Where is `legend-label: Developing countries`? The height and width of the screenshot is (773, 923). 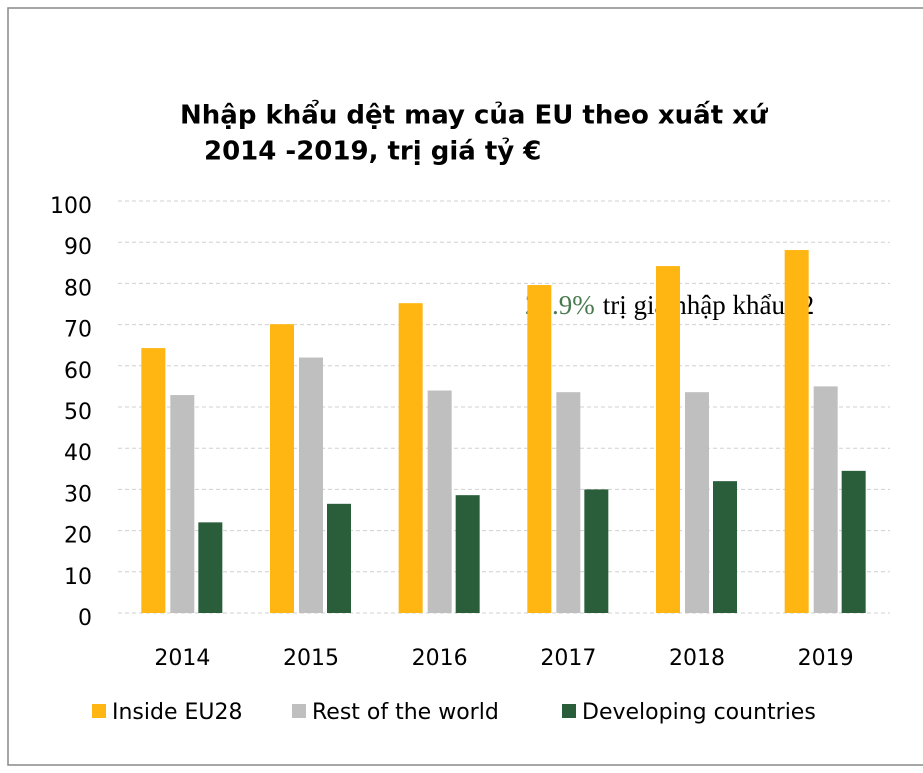 legend-label: Developing countries is located at coordinates (699, 712).